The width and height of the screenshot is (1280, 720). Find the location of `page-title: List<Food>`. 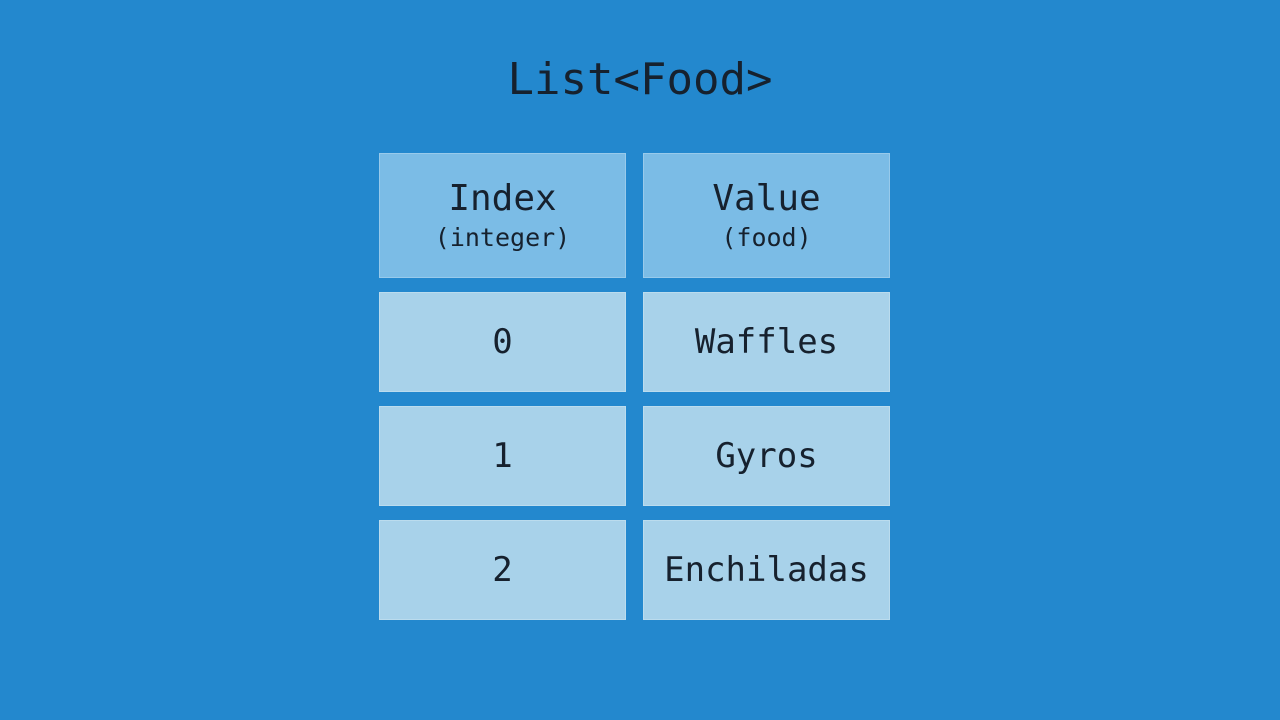

page-title: List<Food> is located at coordinates (640, 79).